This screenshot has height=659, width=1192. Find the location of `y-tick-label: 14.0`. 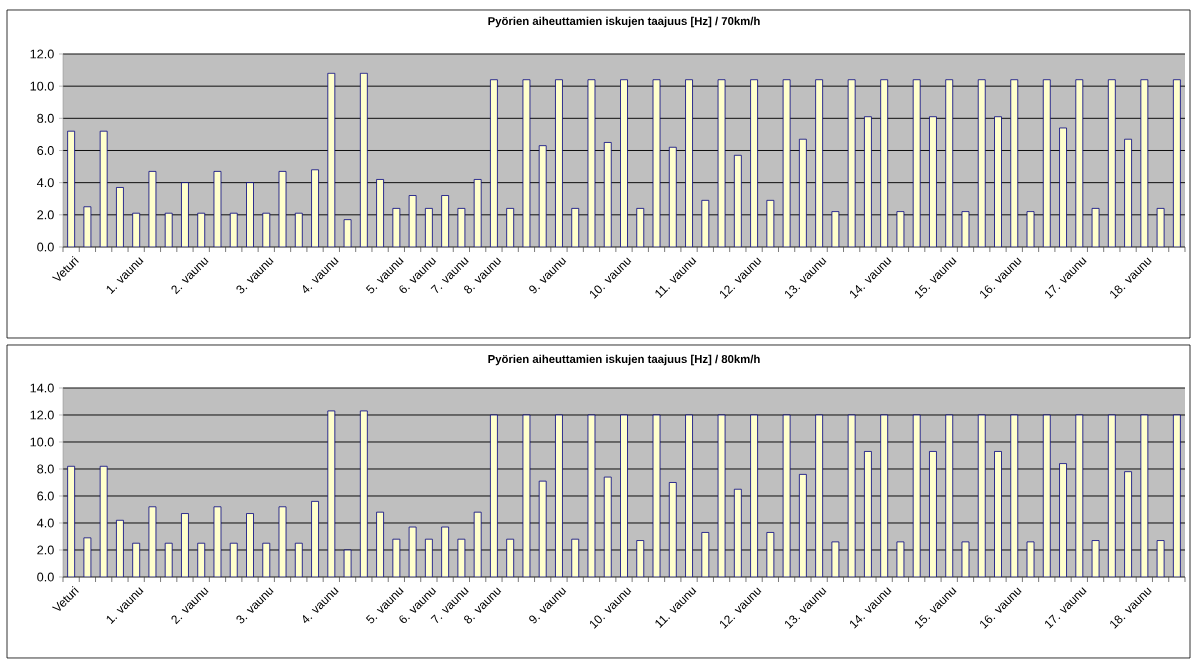

y-tick-label: 14.0 is located at coordinates (42, 388).